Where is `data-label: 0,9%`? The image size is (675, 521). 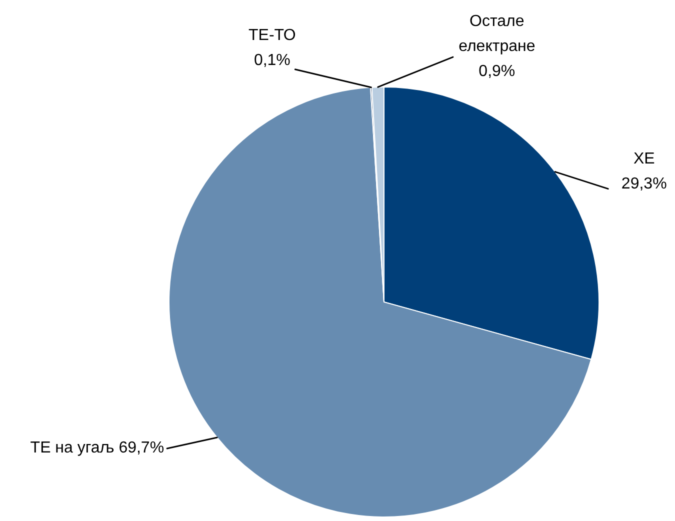
data-label: 0,9% is located at coordinates (497, 71).